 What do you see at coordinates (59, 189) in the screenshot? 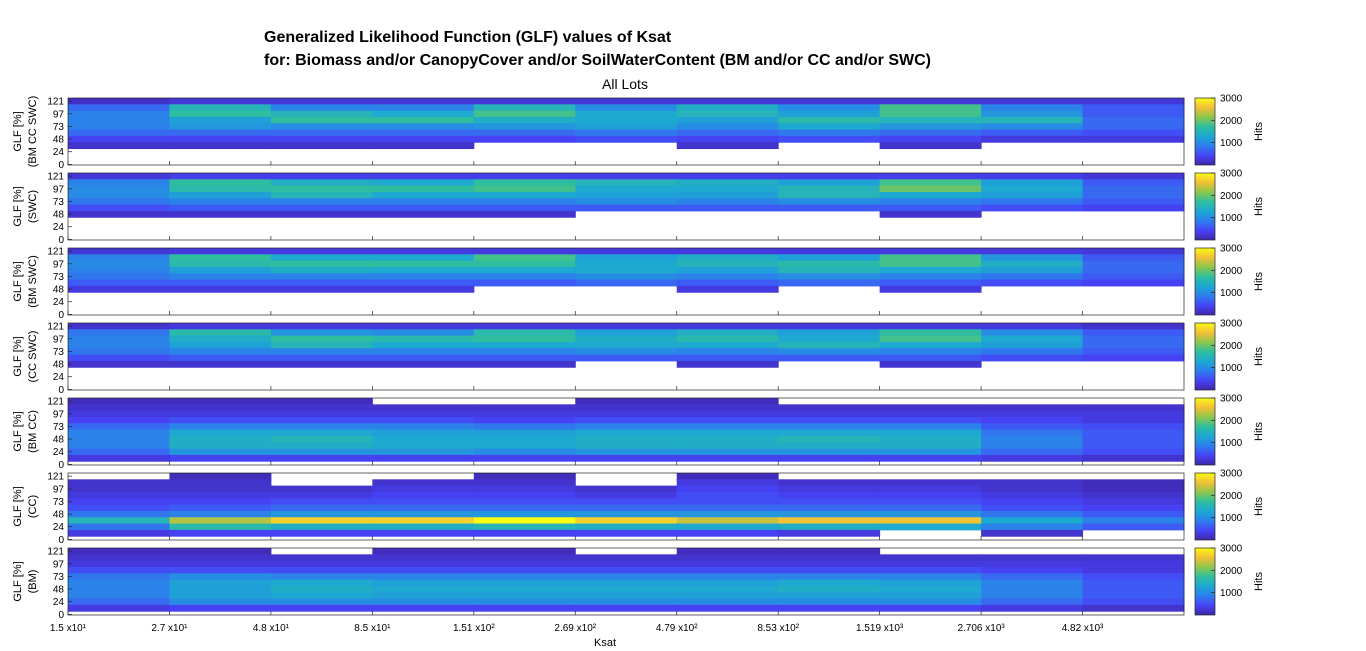
I see `y-tick-label: 97` at bounding box center [59, 189].